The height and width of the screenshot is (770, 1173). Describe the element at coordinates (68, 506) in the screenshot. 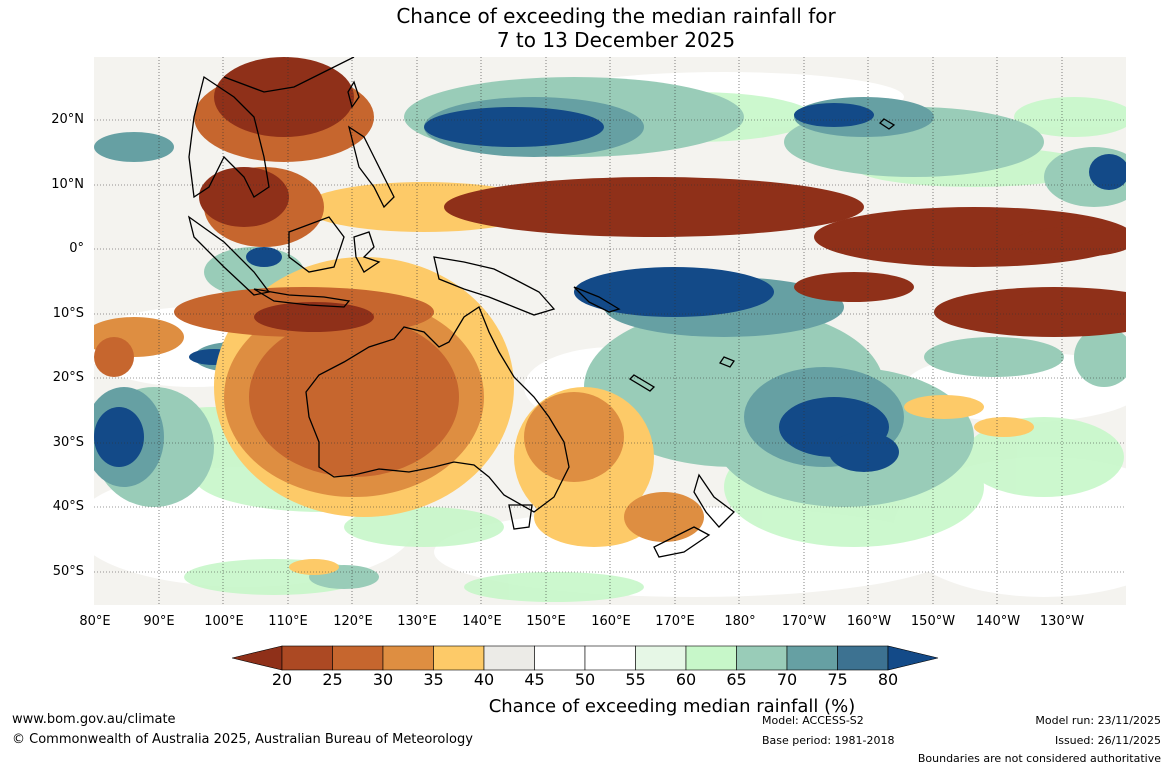

I see `lat-label-40s: 40°S` at that location.